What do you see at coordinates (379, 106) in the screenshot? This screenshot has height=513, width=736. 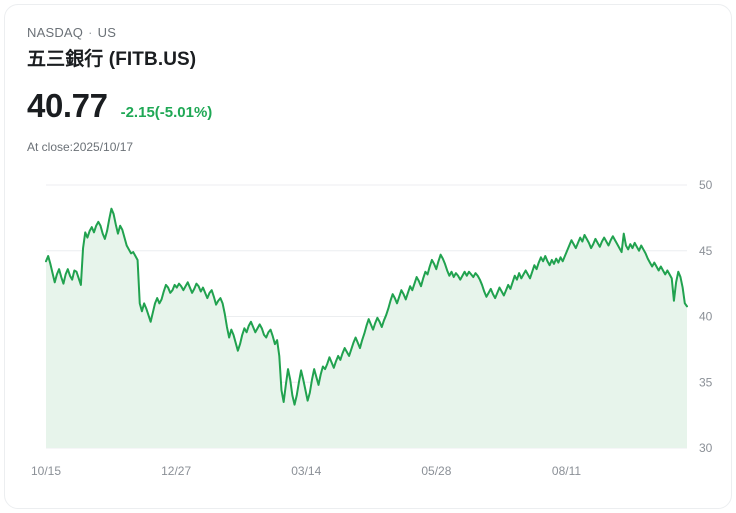 I see `price-row: 40.77 -2.15(-5.01%)` at bounding box center [379, 106].